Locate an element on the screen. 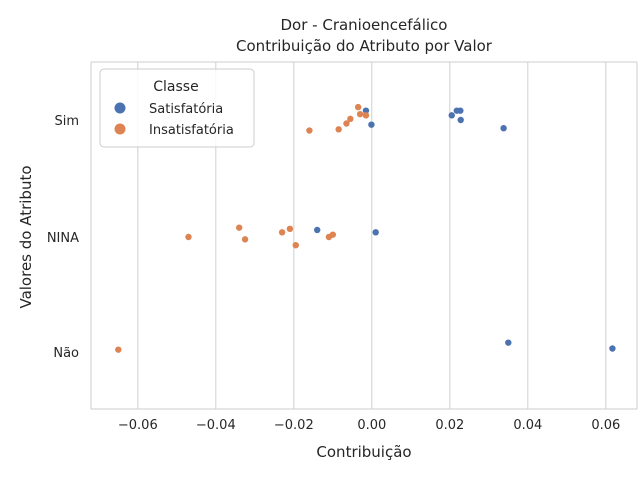  legend-marker-satisfatoria is located at coordinates (120, 108).